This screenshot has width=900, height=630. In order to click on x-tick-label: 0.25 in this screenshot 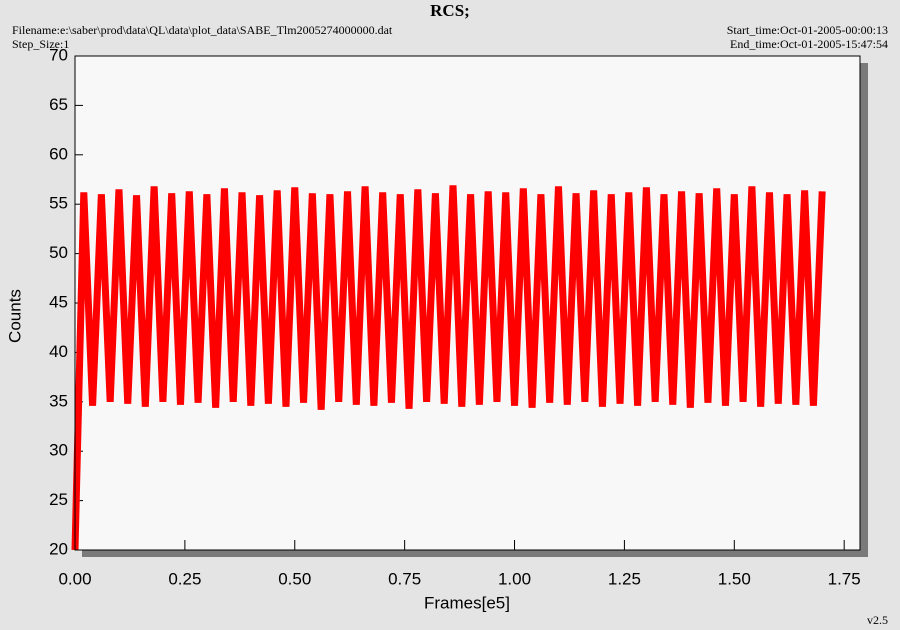, I will do `click(184, 578)`.